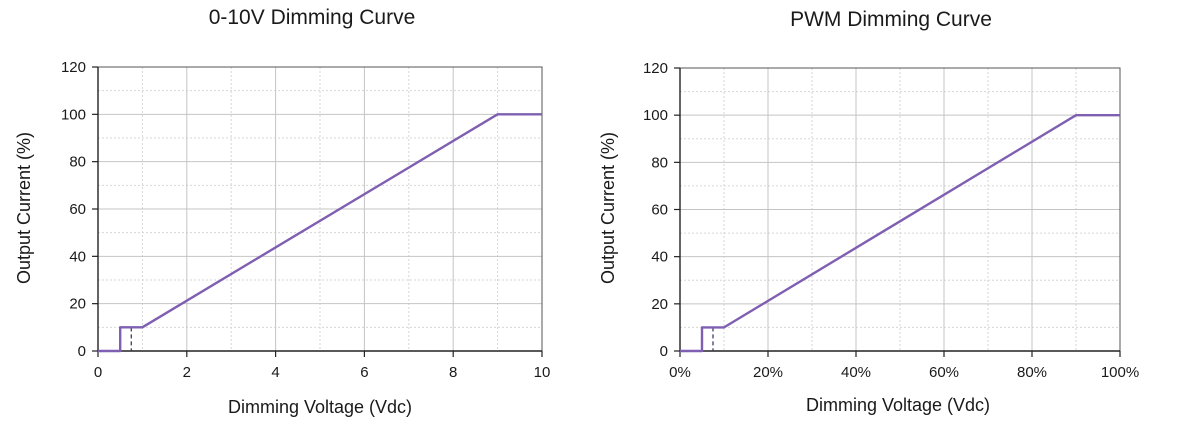 This screenshot has height=424, width=1191. What do you see at coordinates (1120, 372) in the screenshot?
I see `x-tick-label: 100%` at bounding box center [1120, 372].